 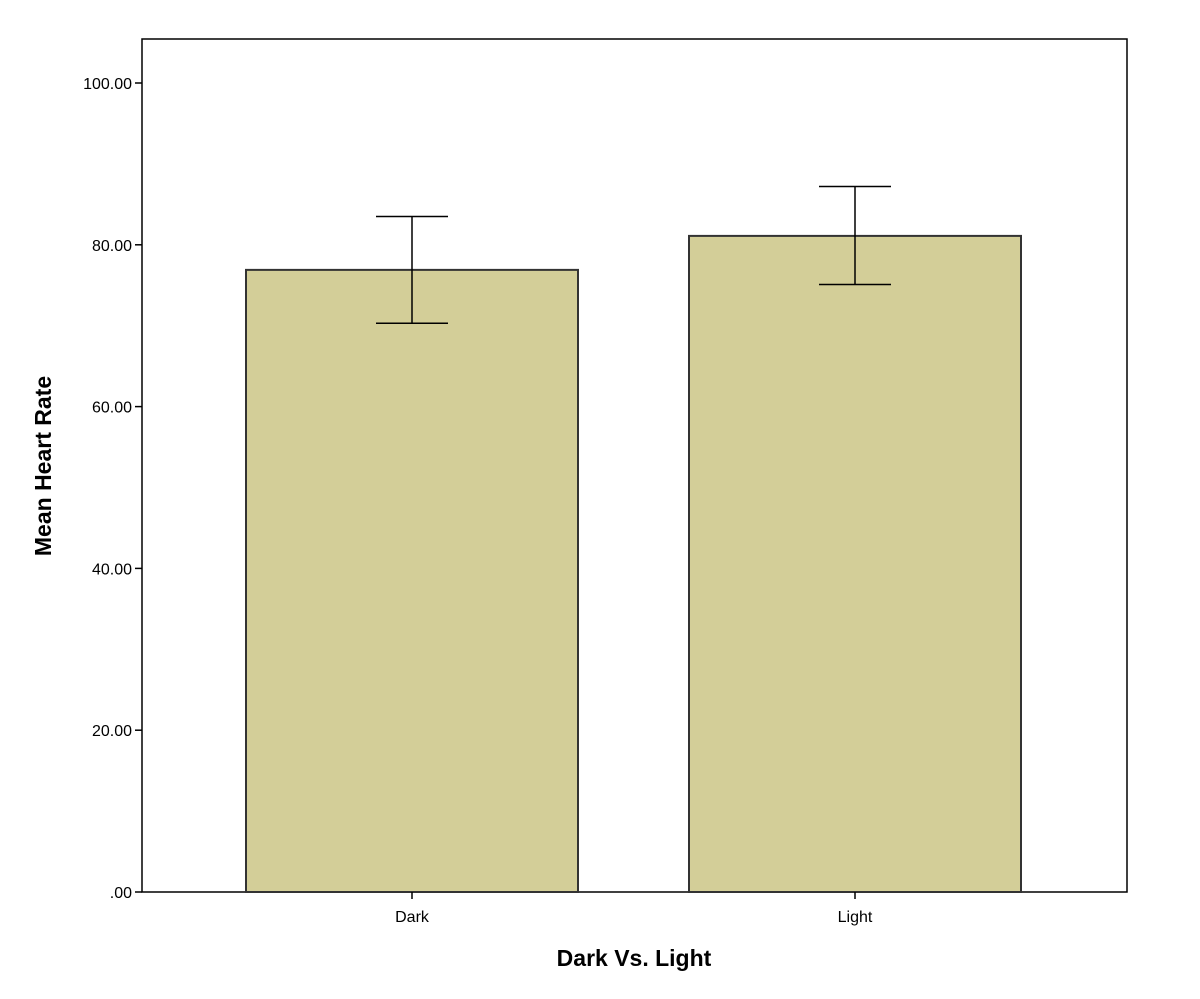 What do you see at coordinates (633, 255) in the screenshot?
I see `error-bars-group` at bounding box center [633, 255].